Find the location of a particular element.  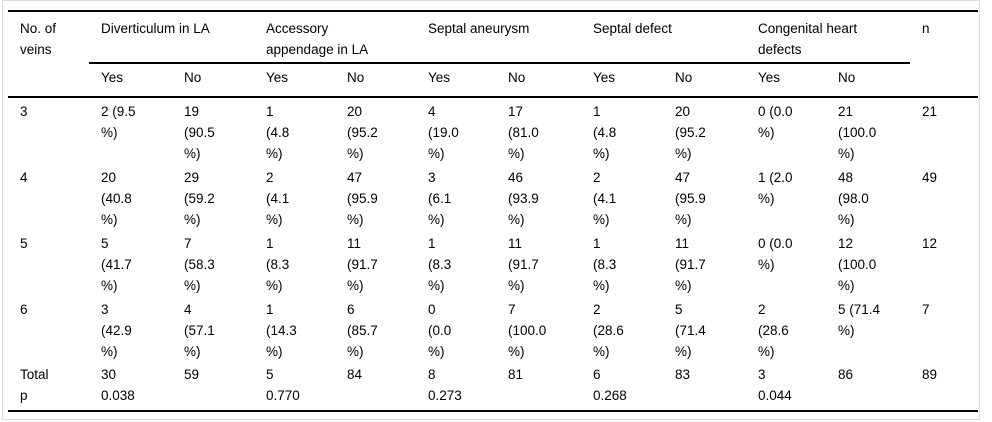

total-cell: 5 is located at coordinates (270, 374).